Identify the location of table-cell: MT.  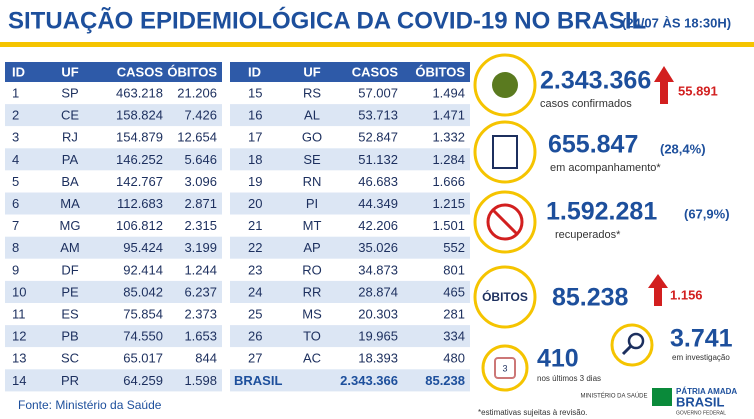
(312, 225).